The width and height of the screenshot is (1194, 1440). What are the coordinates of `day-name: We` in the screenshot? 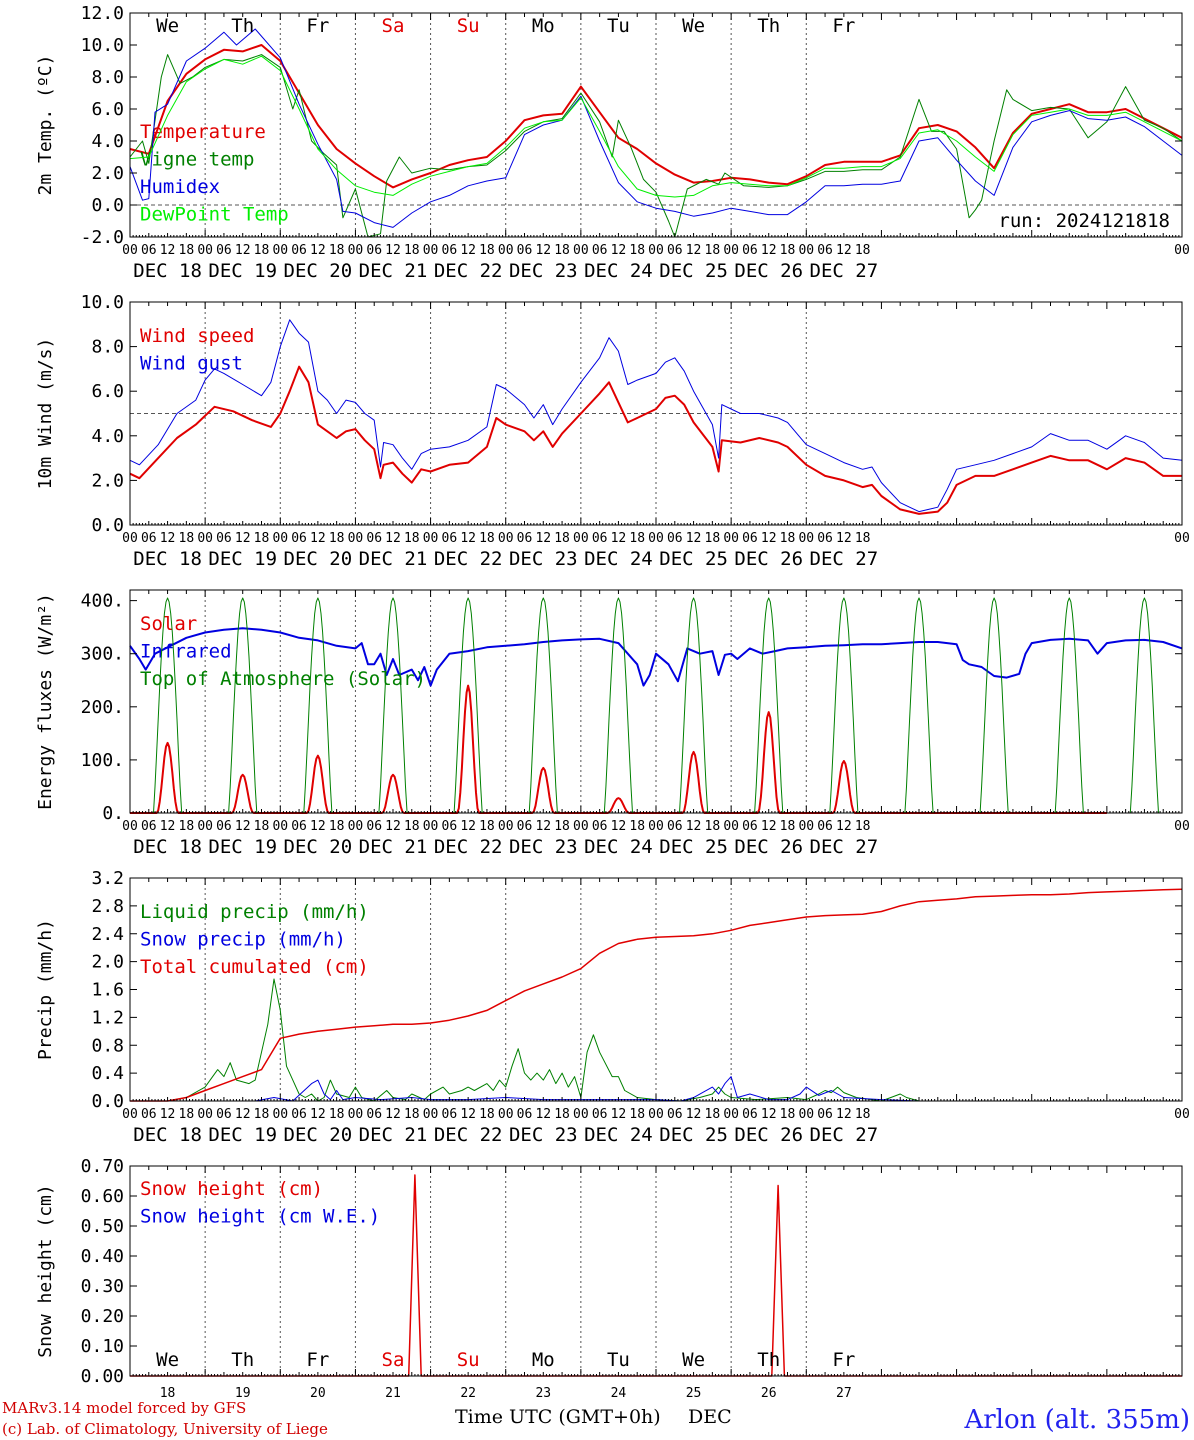 It's located at (167, 26).